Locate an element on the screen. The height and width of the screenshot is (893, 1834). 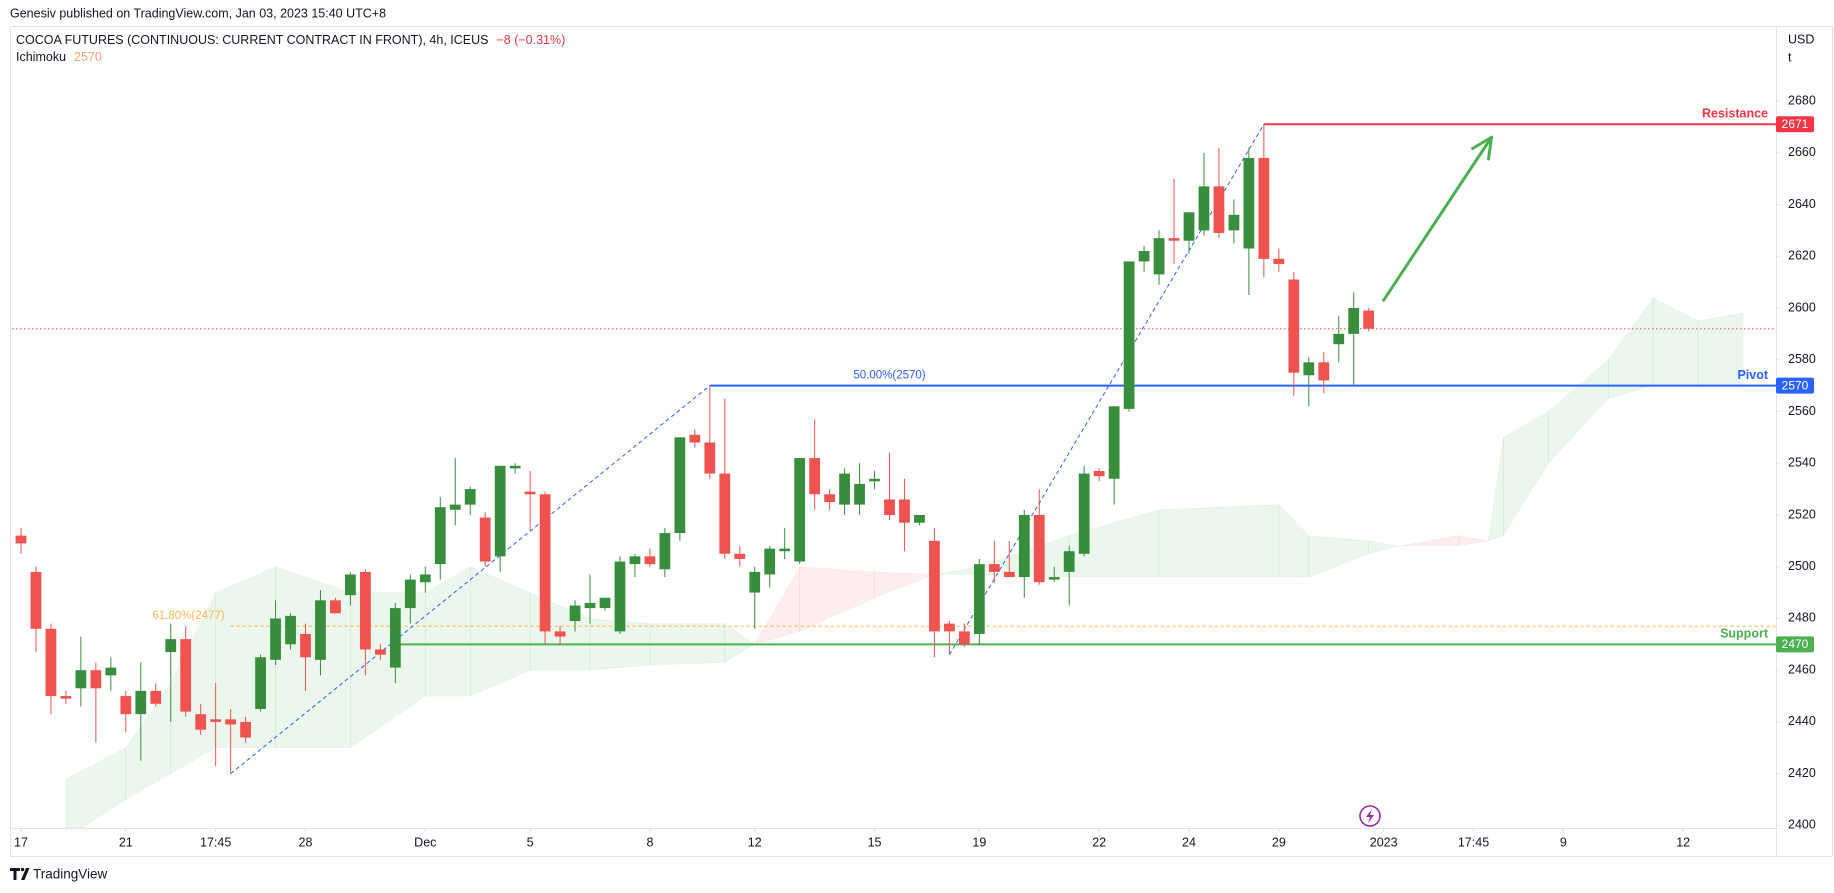
brand-logo is located at coordinates (20, 874).